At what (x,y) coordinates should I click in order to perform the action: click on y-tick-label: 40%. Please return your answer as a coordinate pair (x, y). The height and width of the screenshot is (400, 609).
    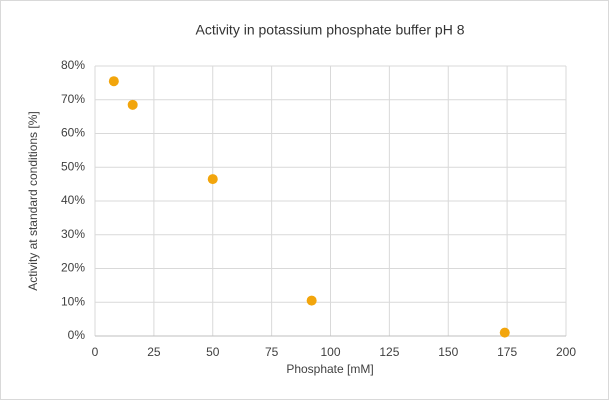
    Looking at the image, I should click on (73, 200).